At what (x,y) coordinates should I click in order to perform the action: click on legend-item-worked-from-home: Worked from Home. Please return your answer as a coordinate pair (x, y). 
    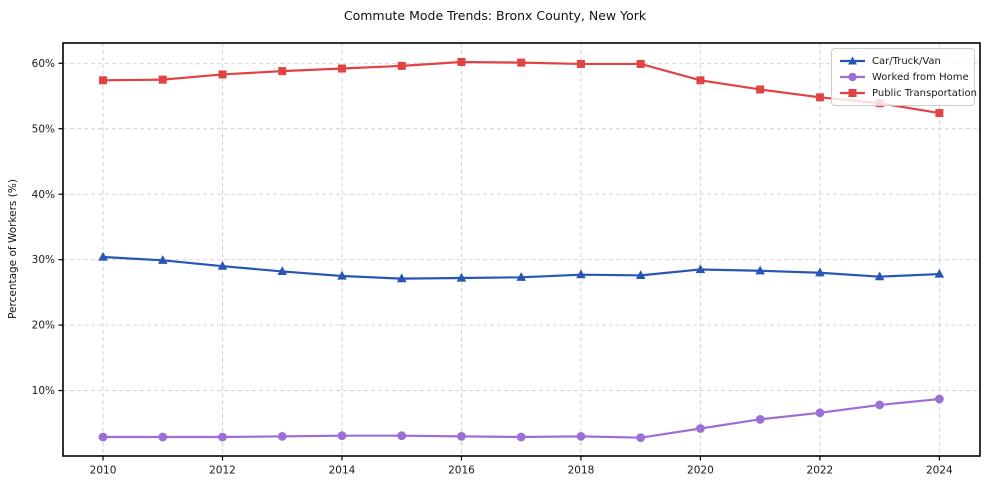
    Looking at the image, I should click on (904, 77).